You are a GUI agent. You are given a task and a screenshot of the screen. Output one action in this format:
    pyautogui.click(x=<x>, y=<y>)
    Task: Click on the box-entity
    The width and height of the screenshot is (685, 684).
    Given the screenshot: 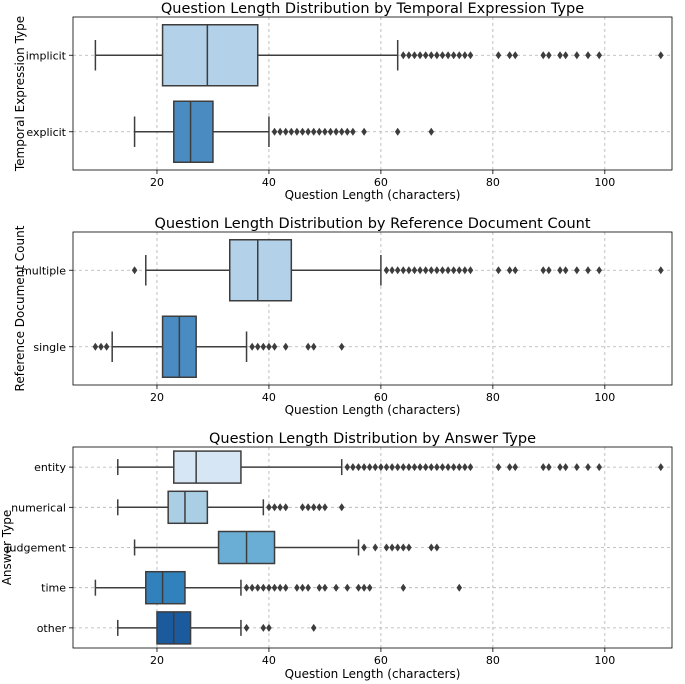 What is the action you would take?
    pyautogui.click(x=390, y=467)
    